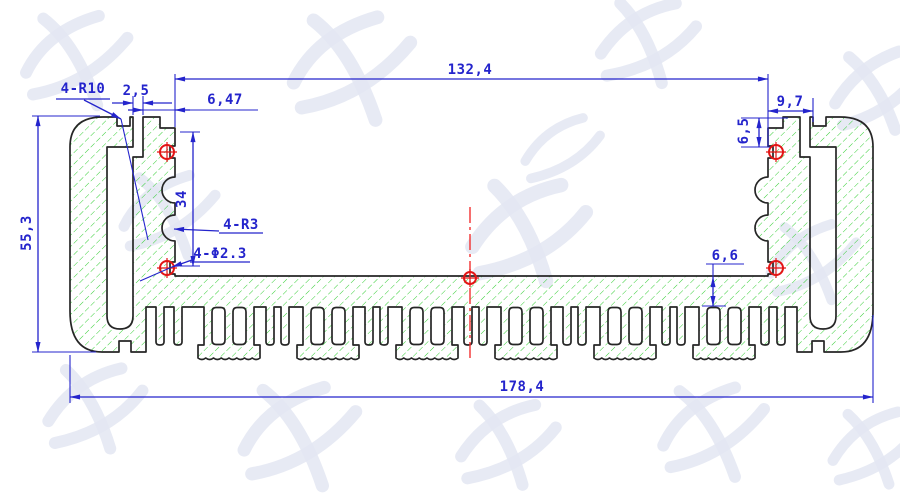  I want to click on leader-corner-radius: 4-R10, so click(102, 161).